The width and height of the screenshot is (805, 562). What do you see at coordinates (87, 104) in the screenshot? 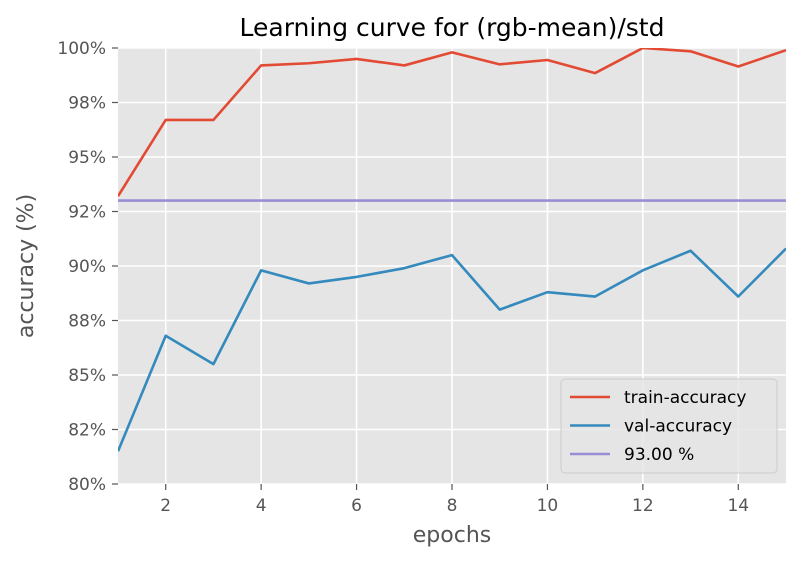
I see `y-tick-label: 98%` at bounding box center [87, 104].